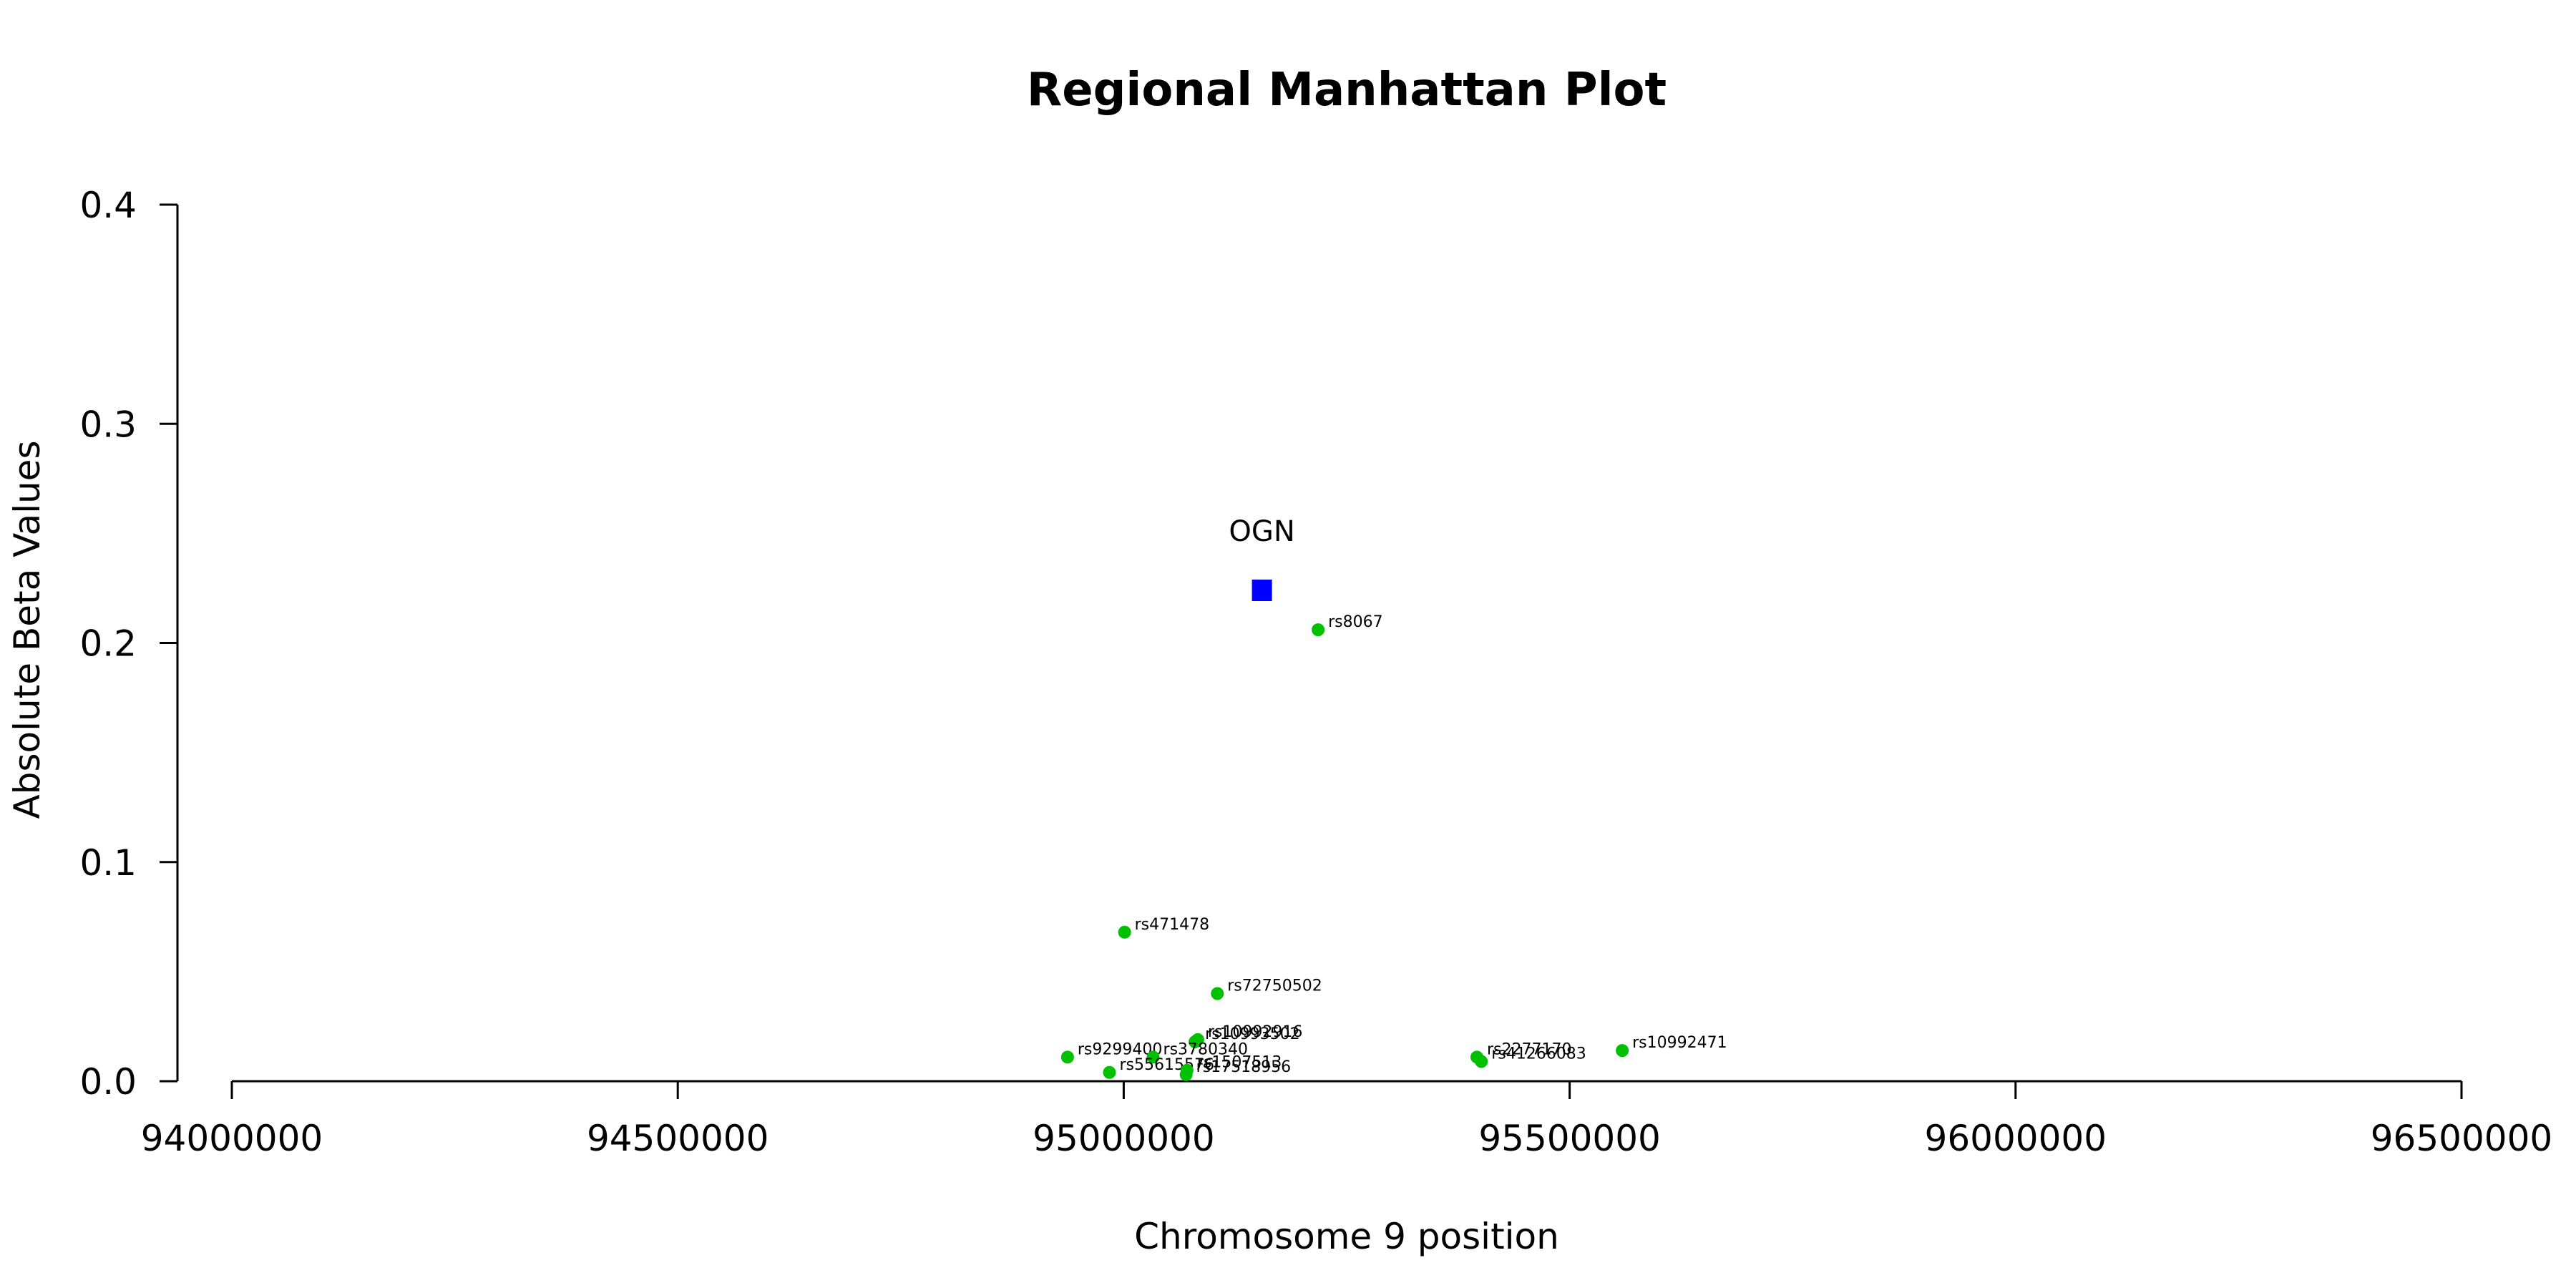 This screenshot has width=2576, height=1288. What do you see at coordinates (1124, 1138) in the screenshot?
I see `x-tick-label: 95000000` at bounding box center [1124, 1138].